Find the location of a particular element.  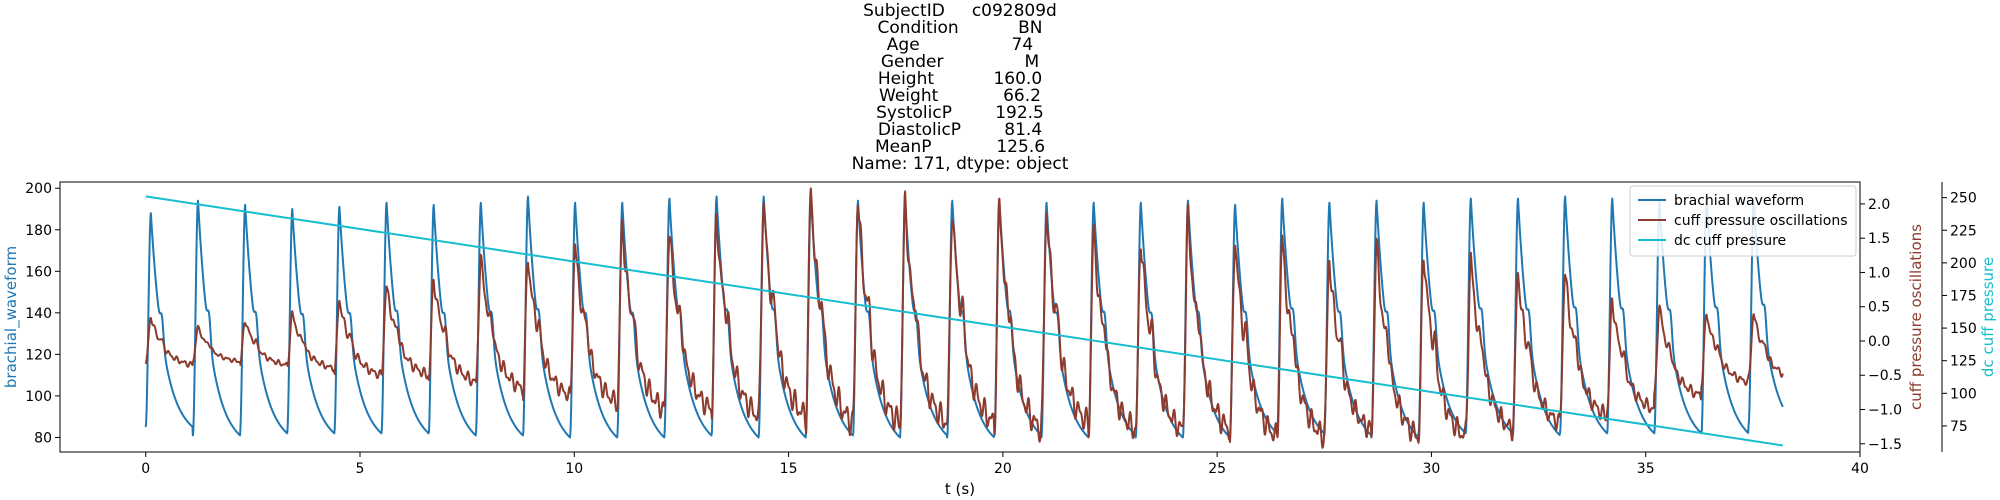

title-line: MeanP 125.6 is located at coordinates (960, 147).